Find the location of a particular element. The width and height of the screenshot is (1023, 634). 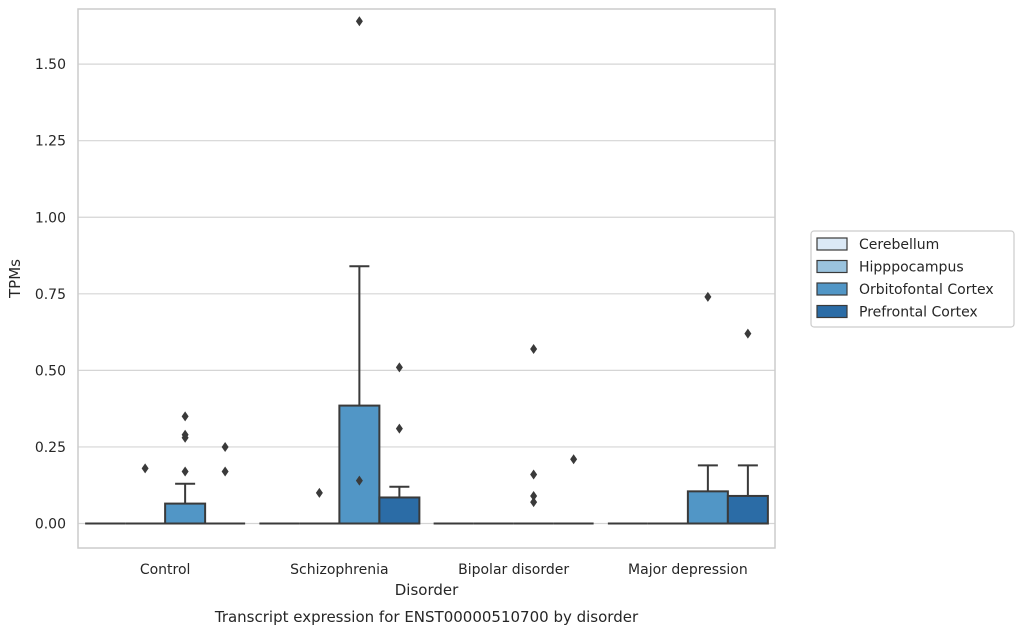

legend-label: Cerebellum is located at coordinates (899, 245).